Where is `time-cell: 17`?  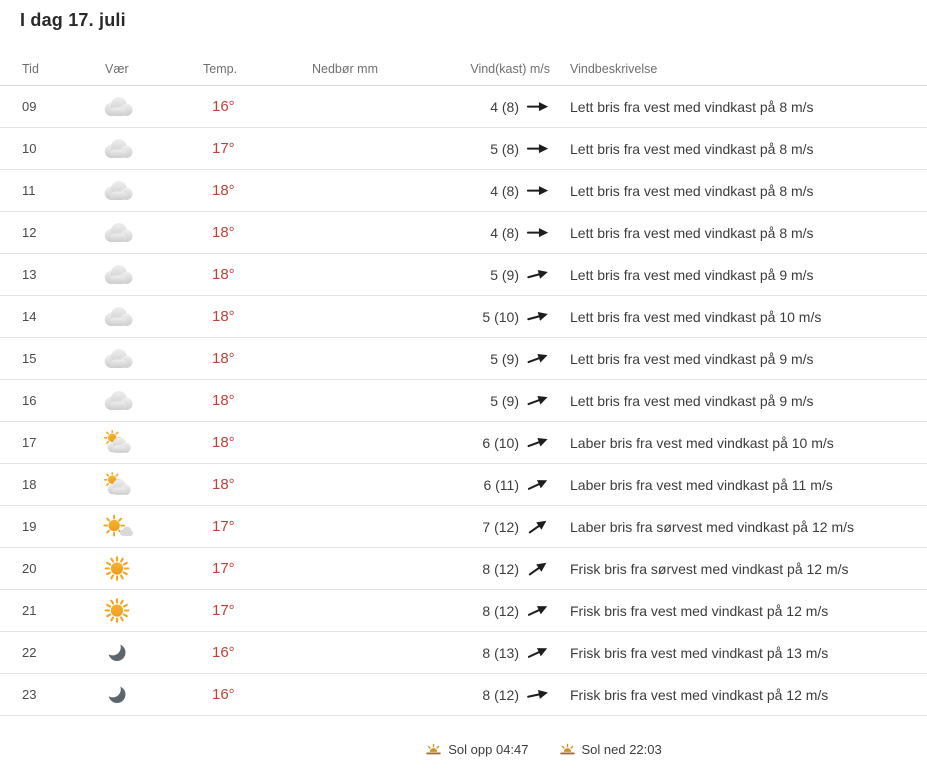
time-cell: 17 is located at coordinates (29, 442).